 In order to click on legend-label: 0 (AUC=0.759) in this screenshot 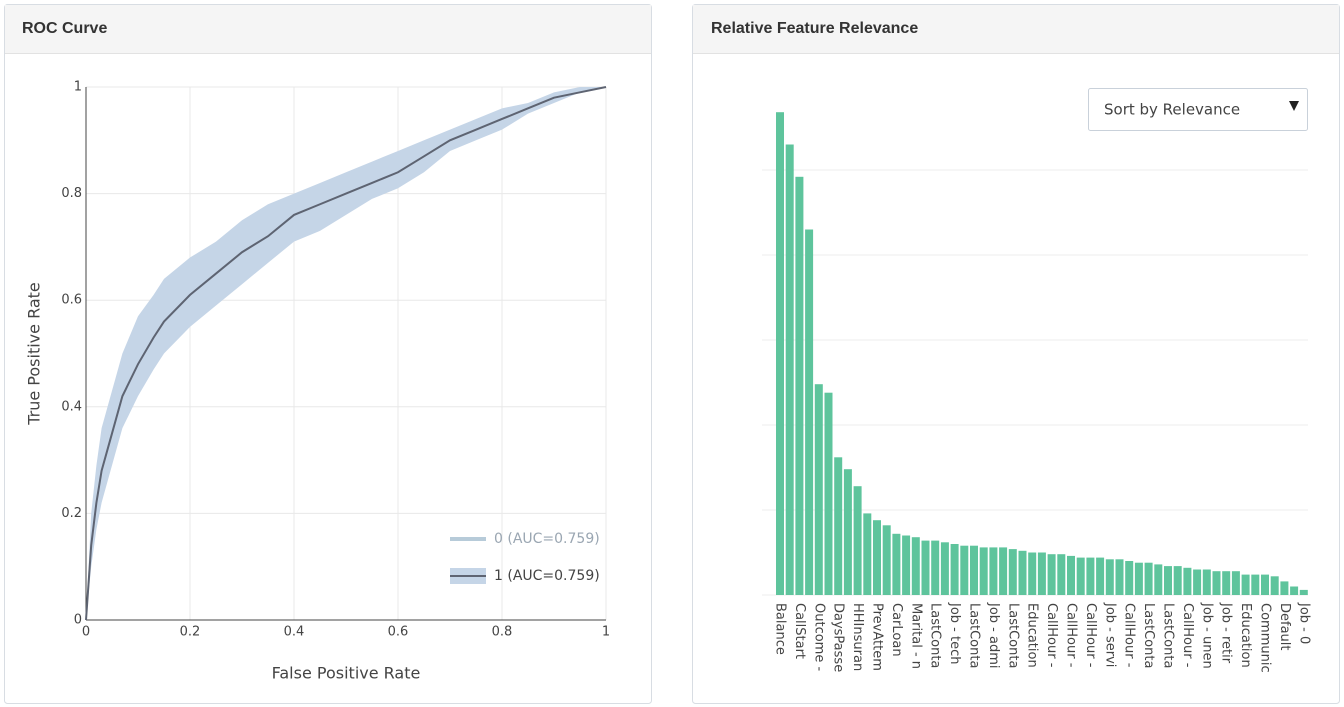, I will do `click(547, 539)`.